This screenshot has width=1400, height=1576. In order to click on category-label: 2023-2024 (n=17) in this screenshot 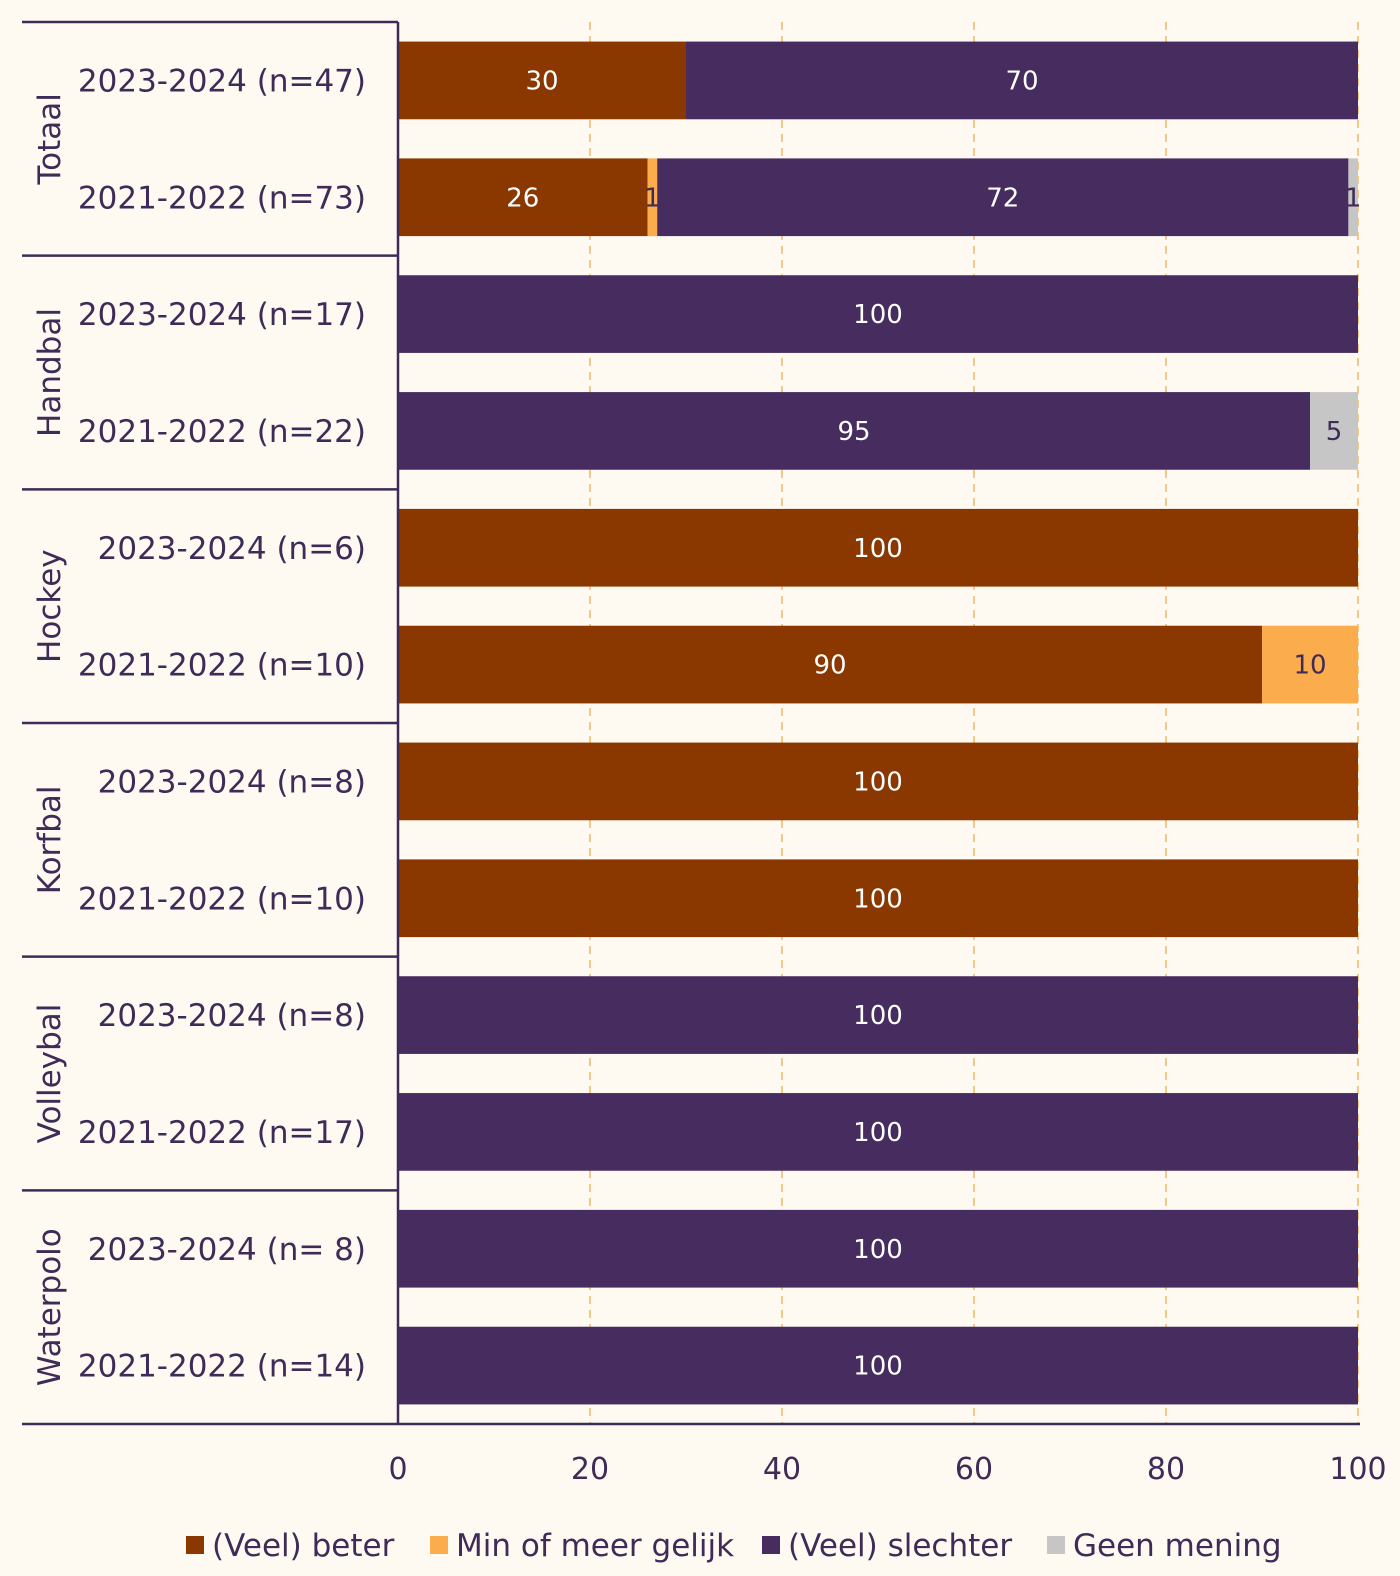, I will do `click(222, 315)`.